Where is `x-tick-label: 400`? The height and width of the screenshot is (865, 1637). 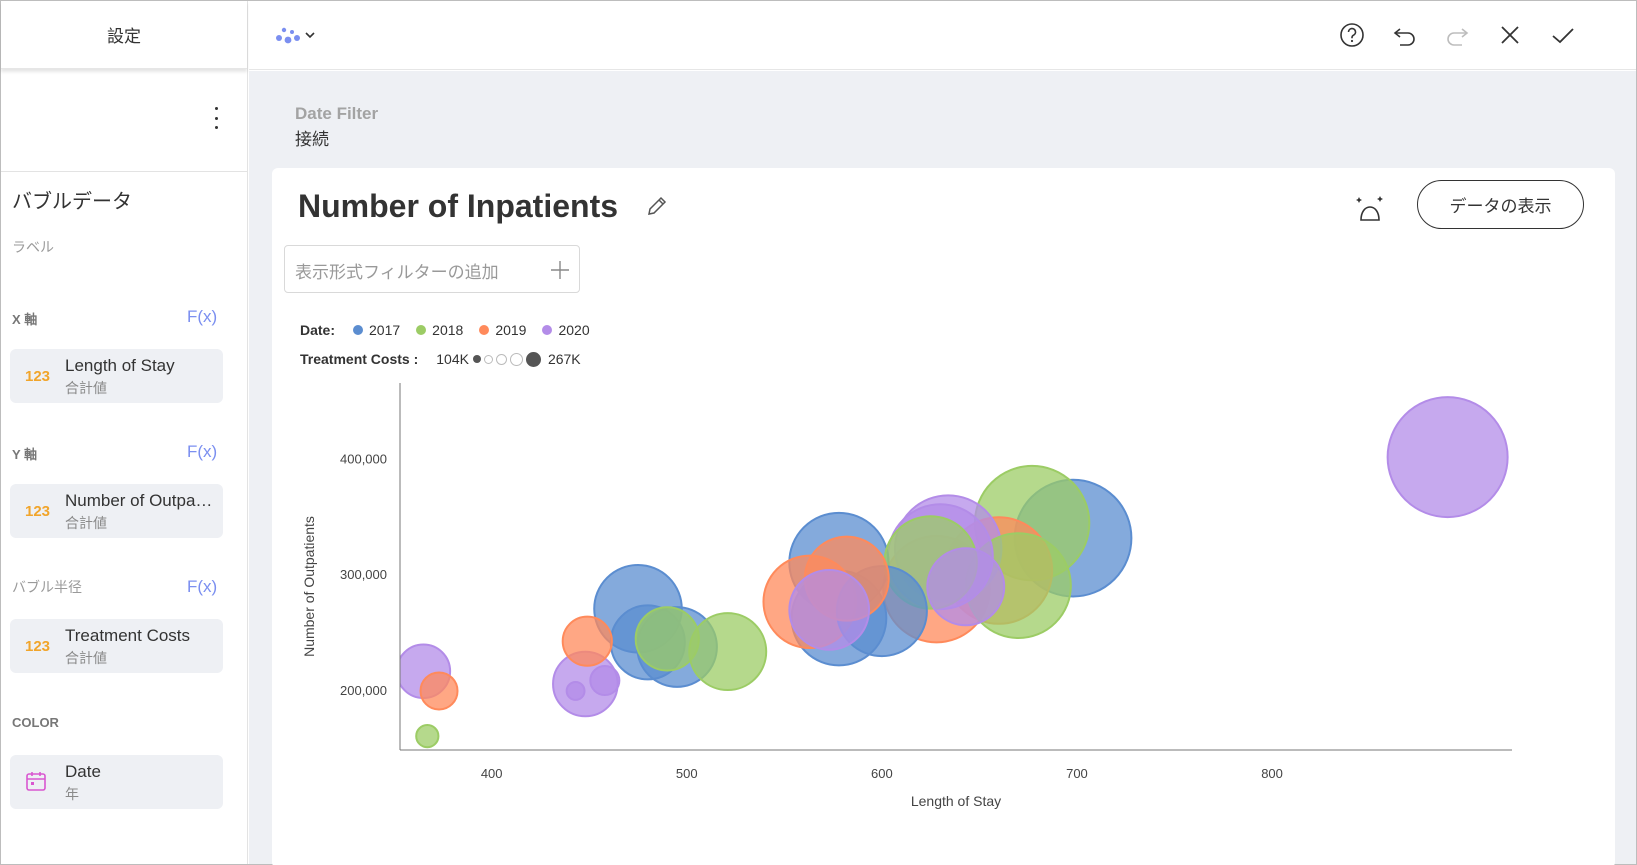
x-tick-label: 400 is located at coordinates (492, 773).